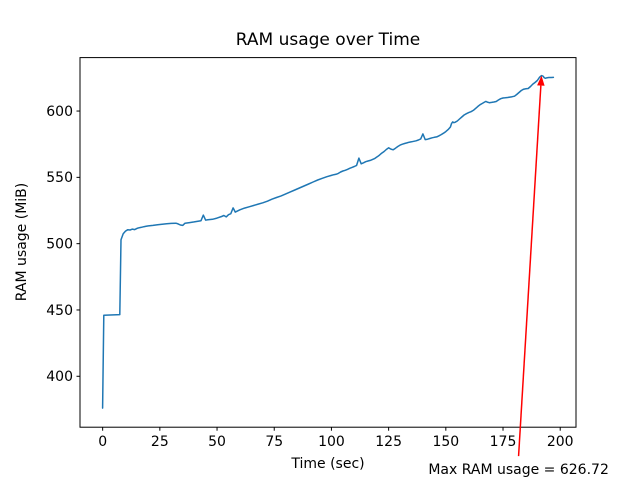 This screenshot has width=640, height=485. Describe the element at coordinates (274, 442) in the screenshot. I see `x-tick-label: 75` at that location.